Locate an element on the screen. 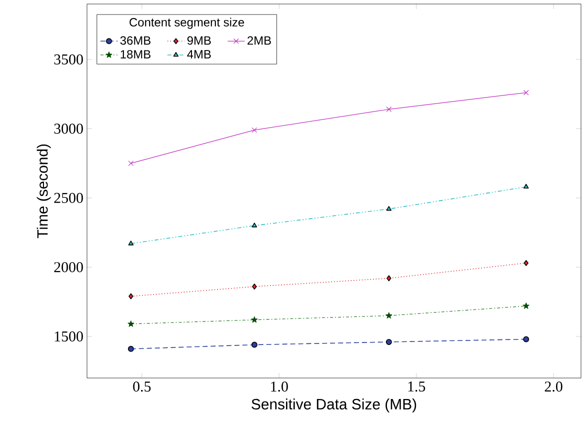  x-tick-label: 0.5 is located at coordinates (142, 387).